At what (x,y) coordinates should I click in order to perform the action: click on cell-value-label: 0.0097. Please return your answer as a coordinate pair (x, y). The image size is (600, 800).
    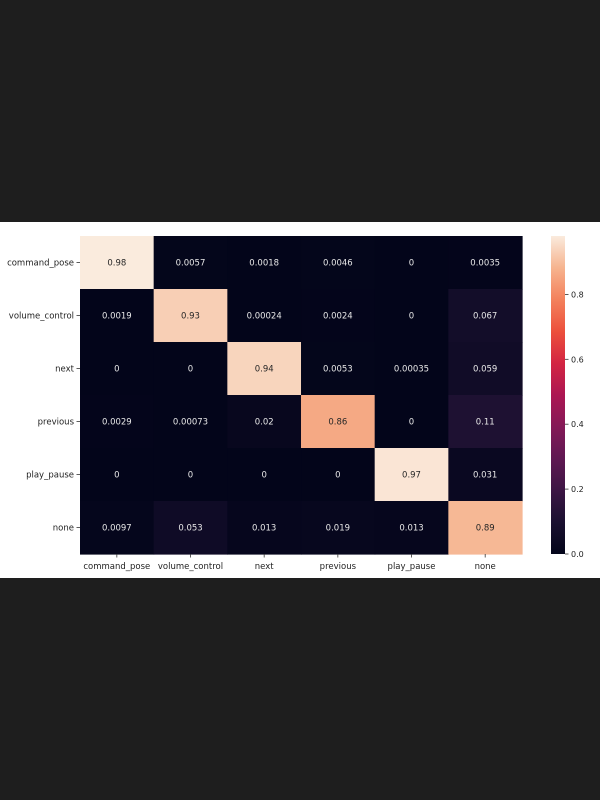
    Looking at the image, I should click on (117, 529).